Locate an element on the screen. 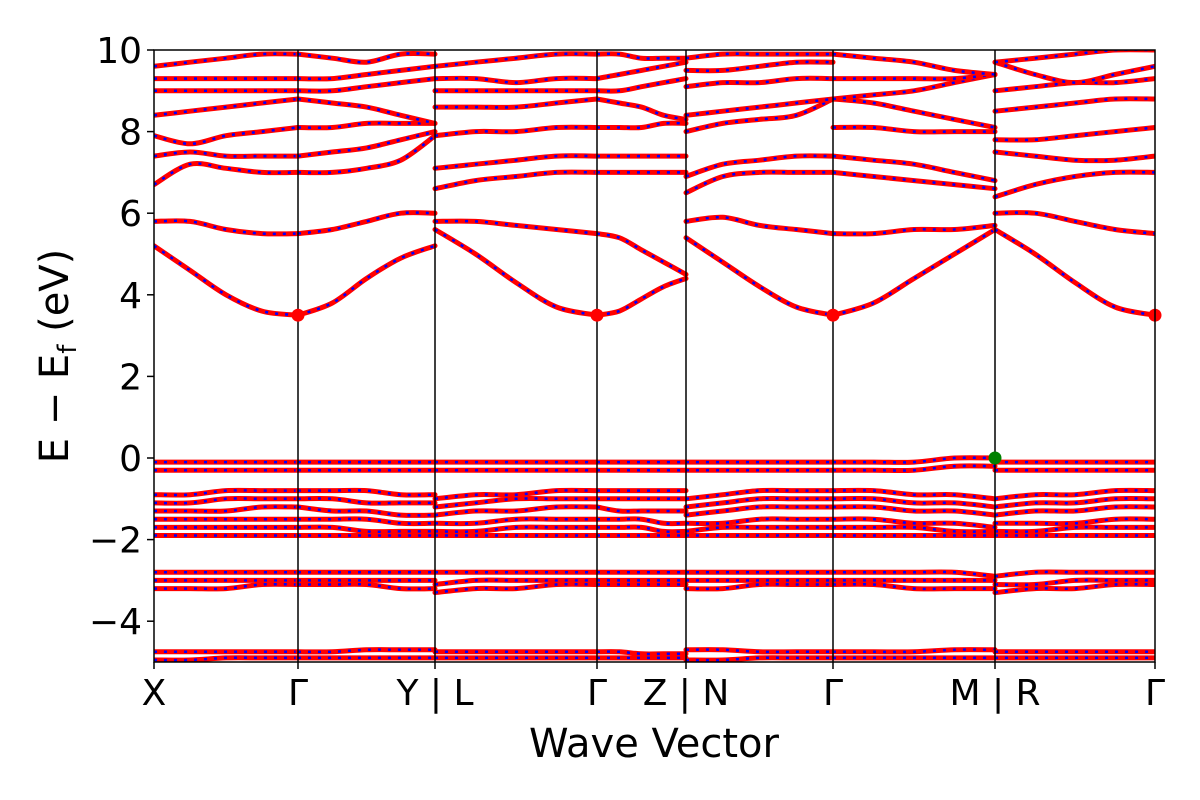 This screenshot has height=800, width=1200. x-axis-title: Wave Vector is located at coordinates (654, 744).